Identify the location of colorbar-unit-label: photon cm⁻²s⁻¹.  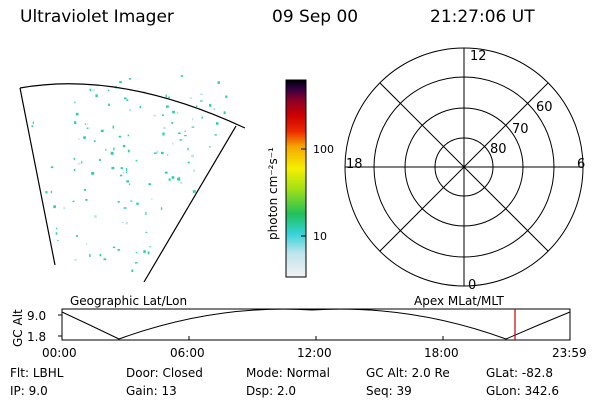
(273, 193).